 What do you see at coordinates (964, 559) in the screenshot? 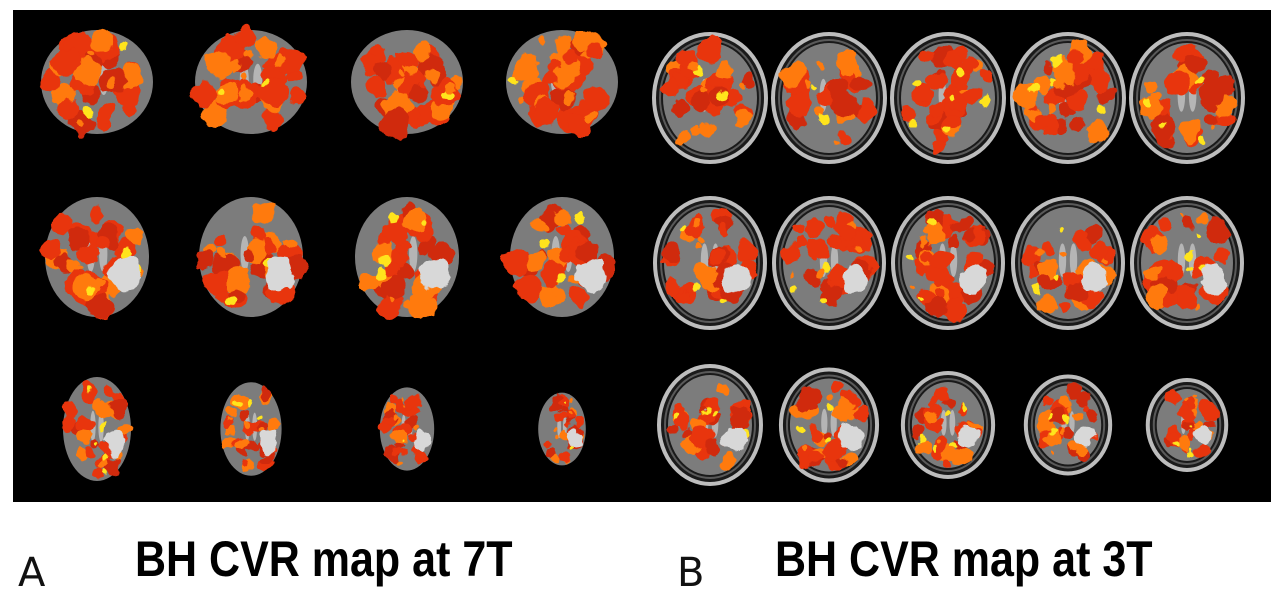
I see `panel-b-caption: BH CVR map at 3T` at bounding box center [964, 559].